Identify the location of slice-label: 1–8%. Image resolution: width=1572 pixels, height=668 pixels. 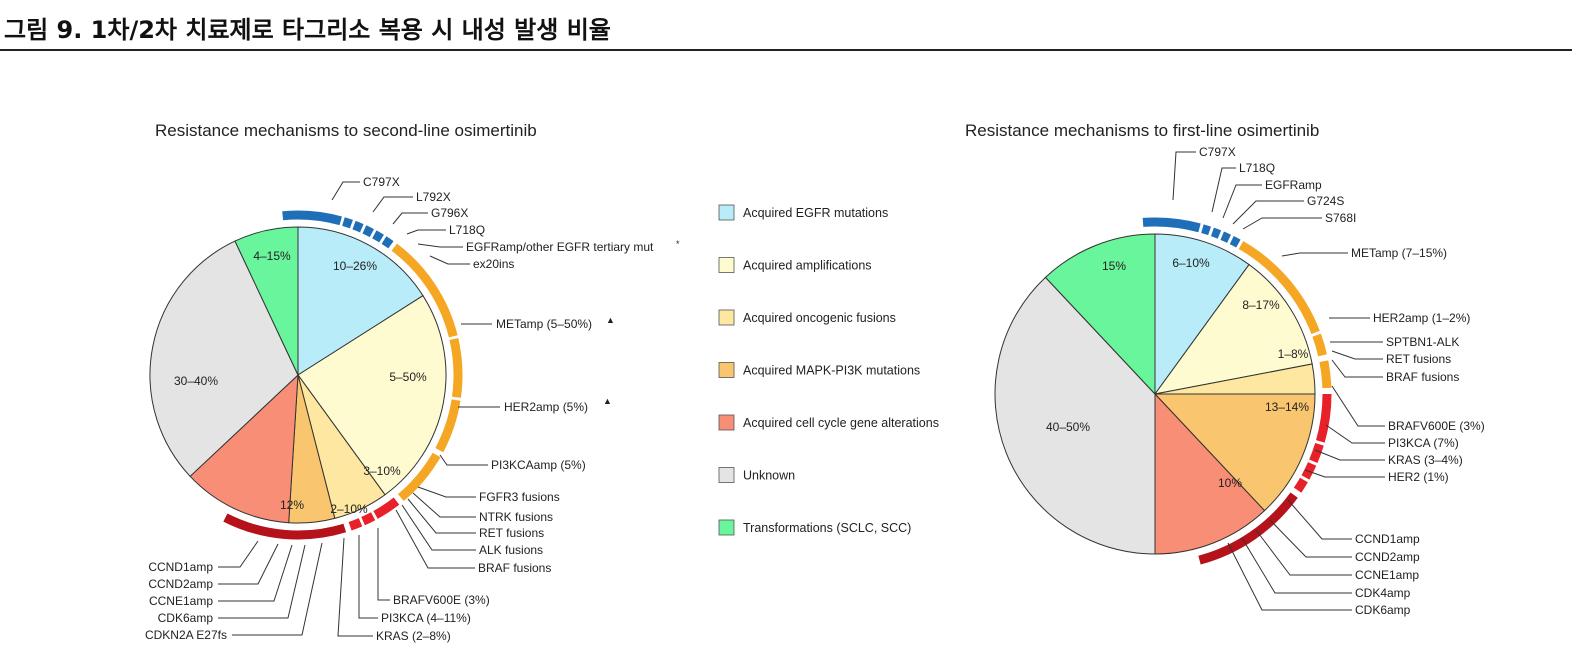
(1293, 354).